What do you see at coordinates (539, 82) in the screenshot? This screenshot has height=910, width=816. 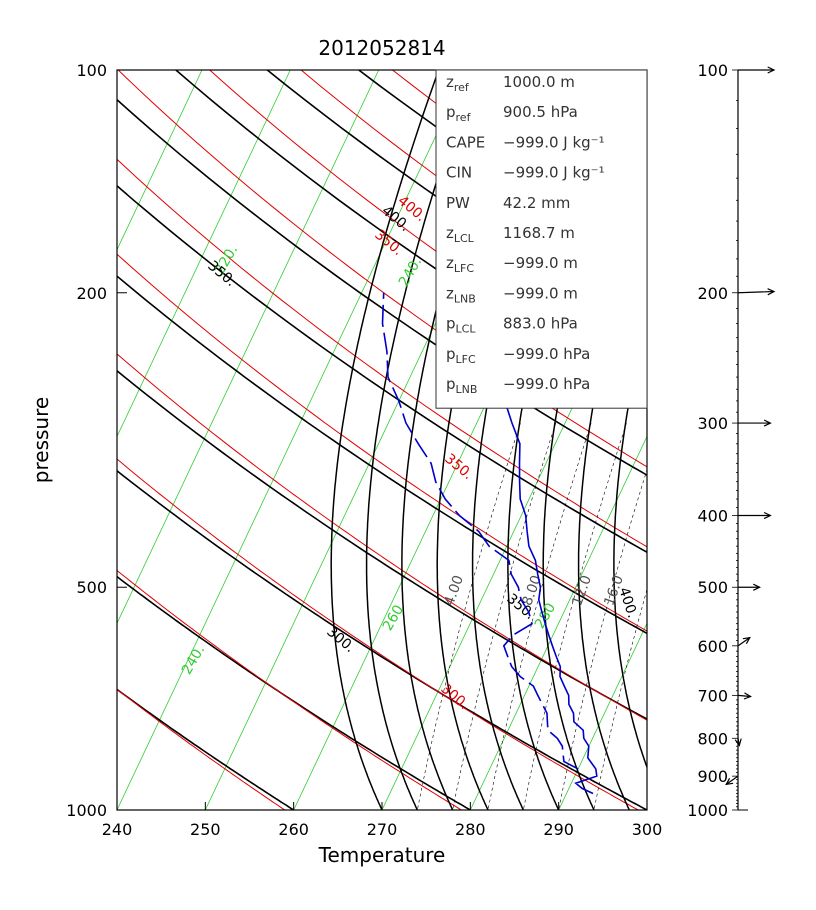 I see `info-box-value: 1000.0 m` at bounding box center [539, 82].